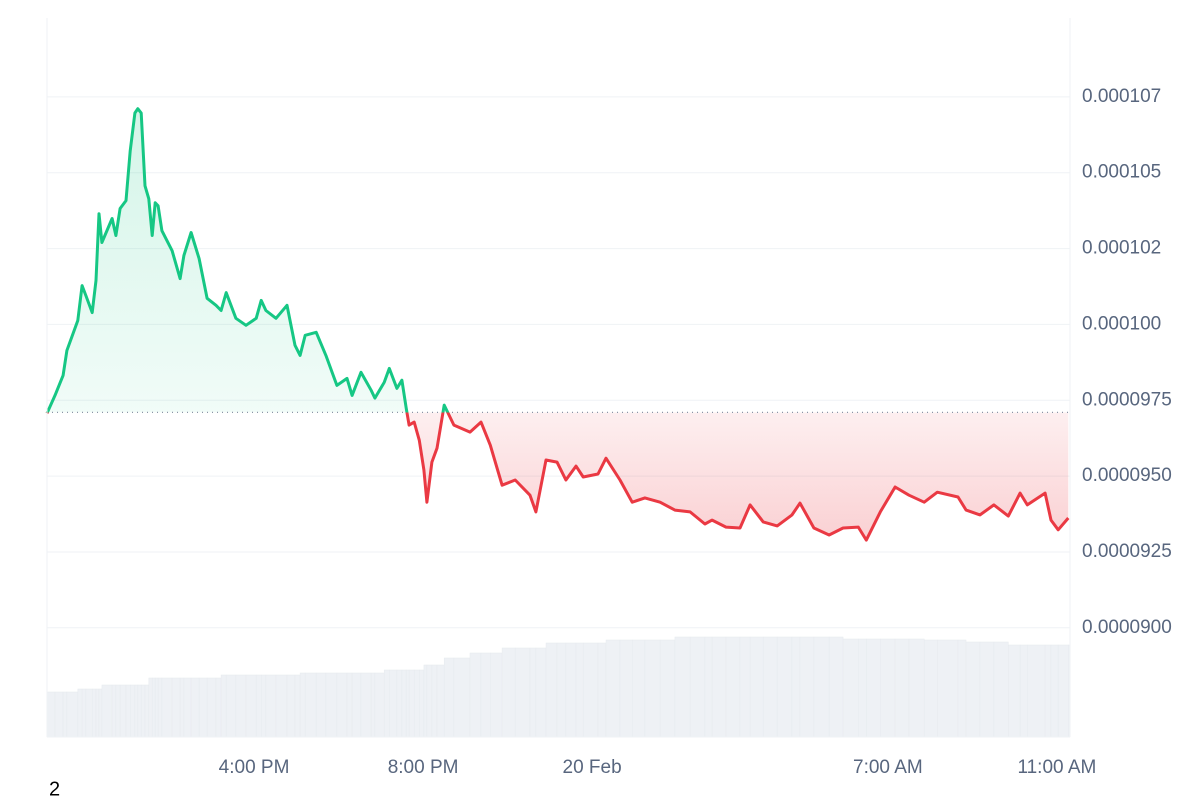 This screenshot has height=800, width=1200. What do you see at coordinates (54, 789) in the screenshot?
I see `footer-label: 2` at bounding box center [54, 789].